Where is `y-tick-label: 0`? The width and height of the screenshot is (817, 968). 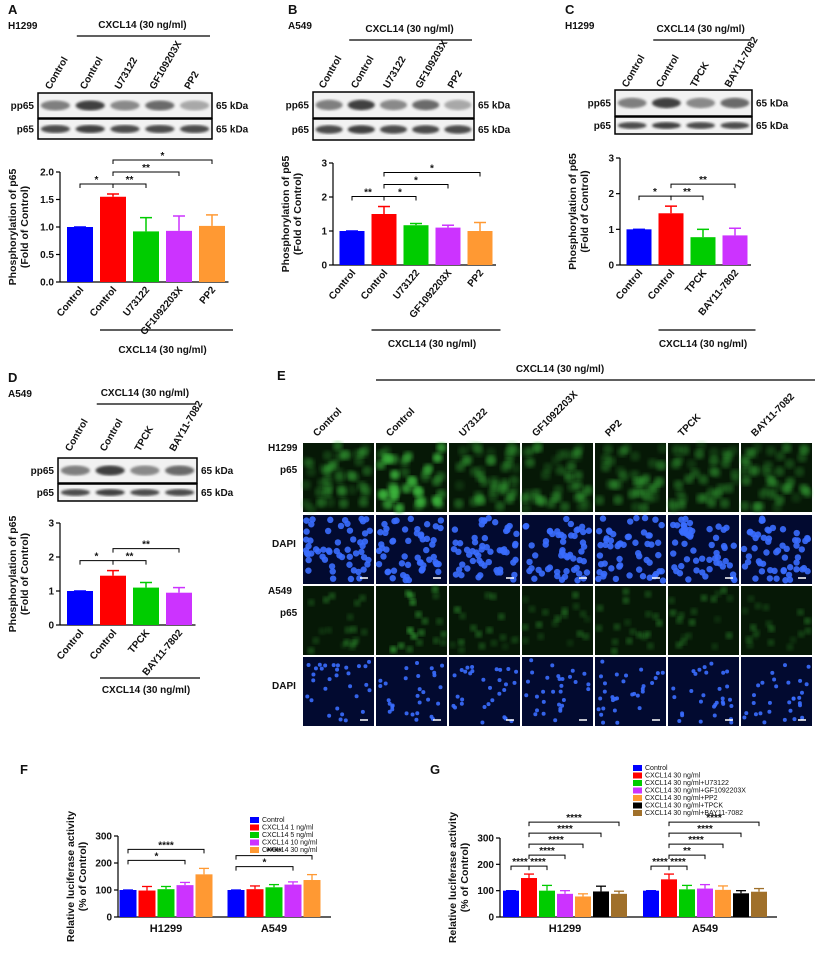 y-tick-label: 0 is located at coordinates (51, 626).